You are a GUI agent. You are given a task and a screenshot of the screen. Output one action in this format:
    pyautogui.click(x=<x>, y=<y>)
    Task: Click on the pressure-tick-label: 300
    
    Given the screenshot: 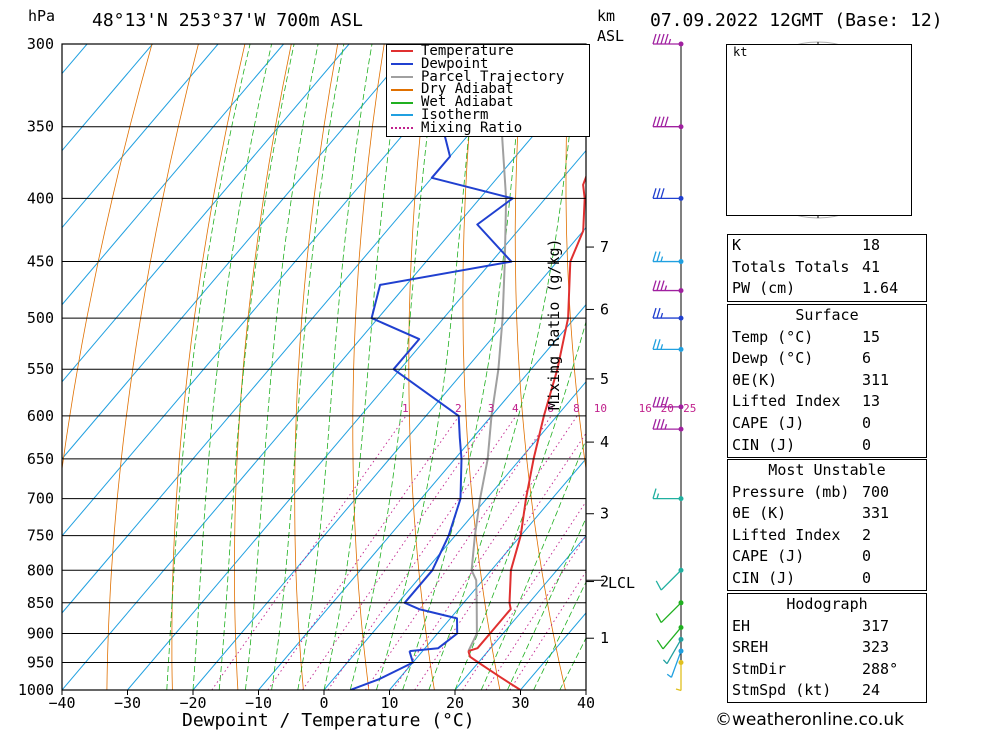 What is the action you would take?
    pyautogui.click(x=40, y=44)
    